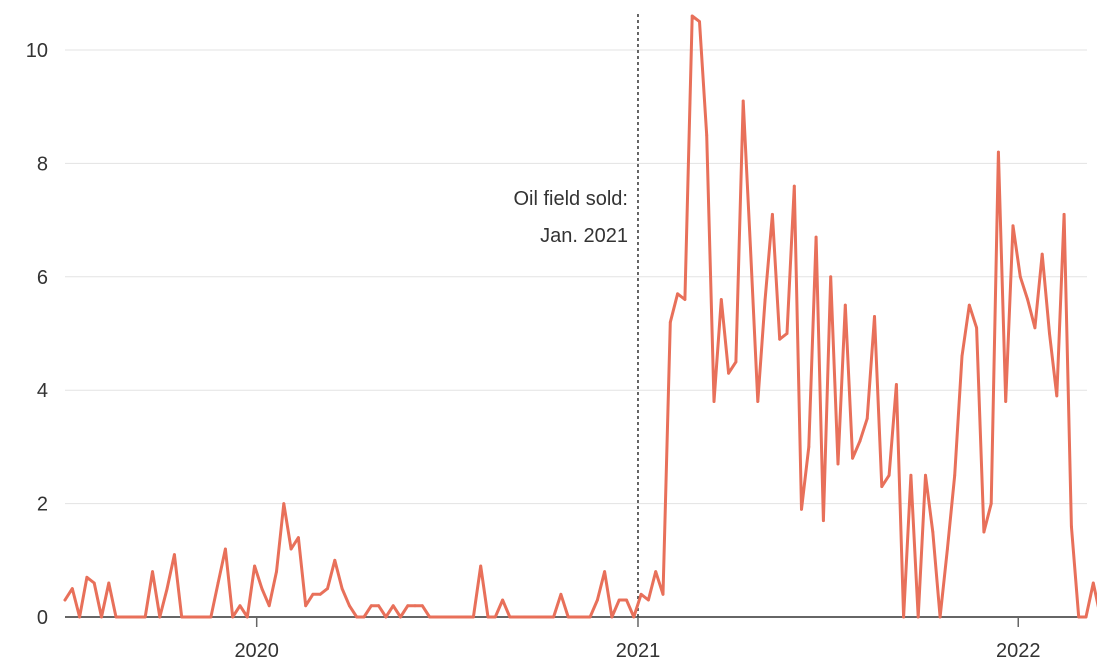 The width and height of the screenshot is (1097, 667). I want to click on y-tick-label: 4, so click(42, 391).